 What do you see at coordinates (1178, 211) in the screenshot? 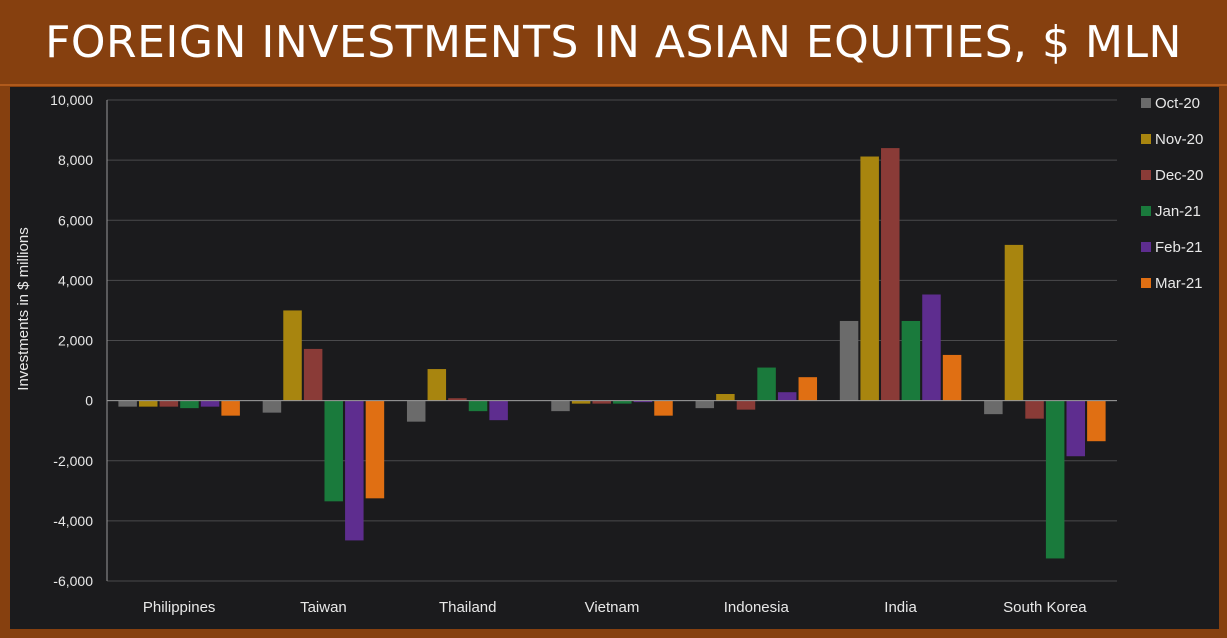
I see `legend-label: Jan-21` at bounding box center [1178, 211].